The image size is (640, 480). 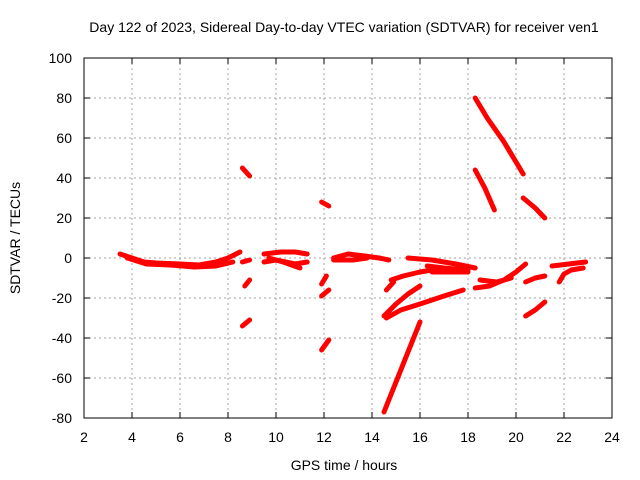 I want to click on x-tick-label: 2, so click(x=84, y=437).